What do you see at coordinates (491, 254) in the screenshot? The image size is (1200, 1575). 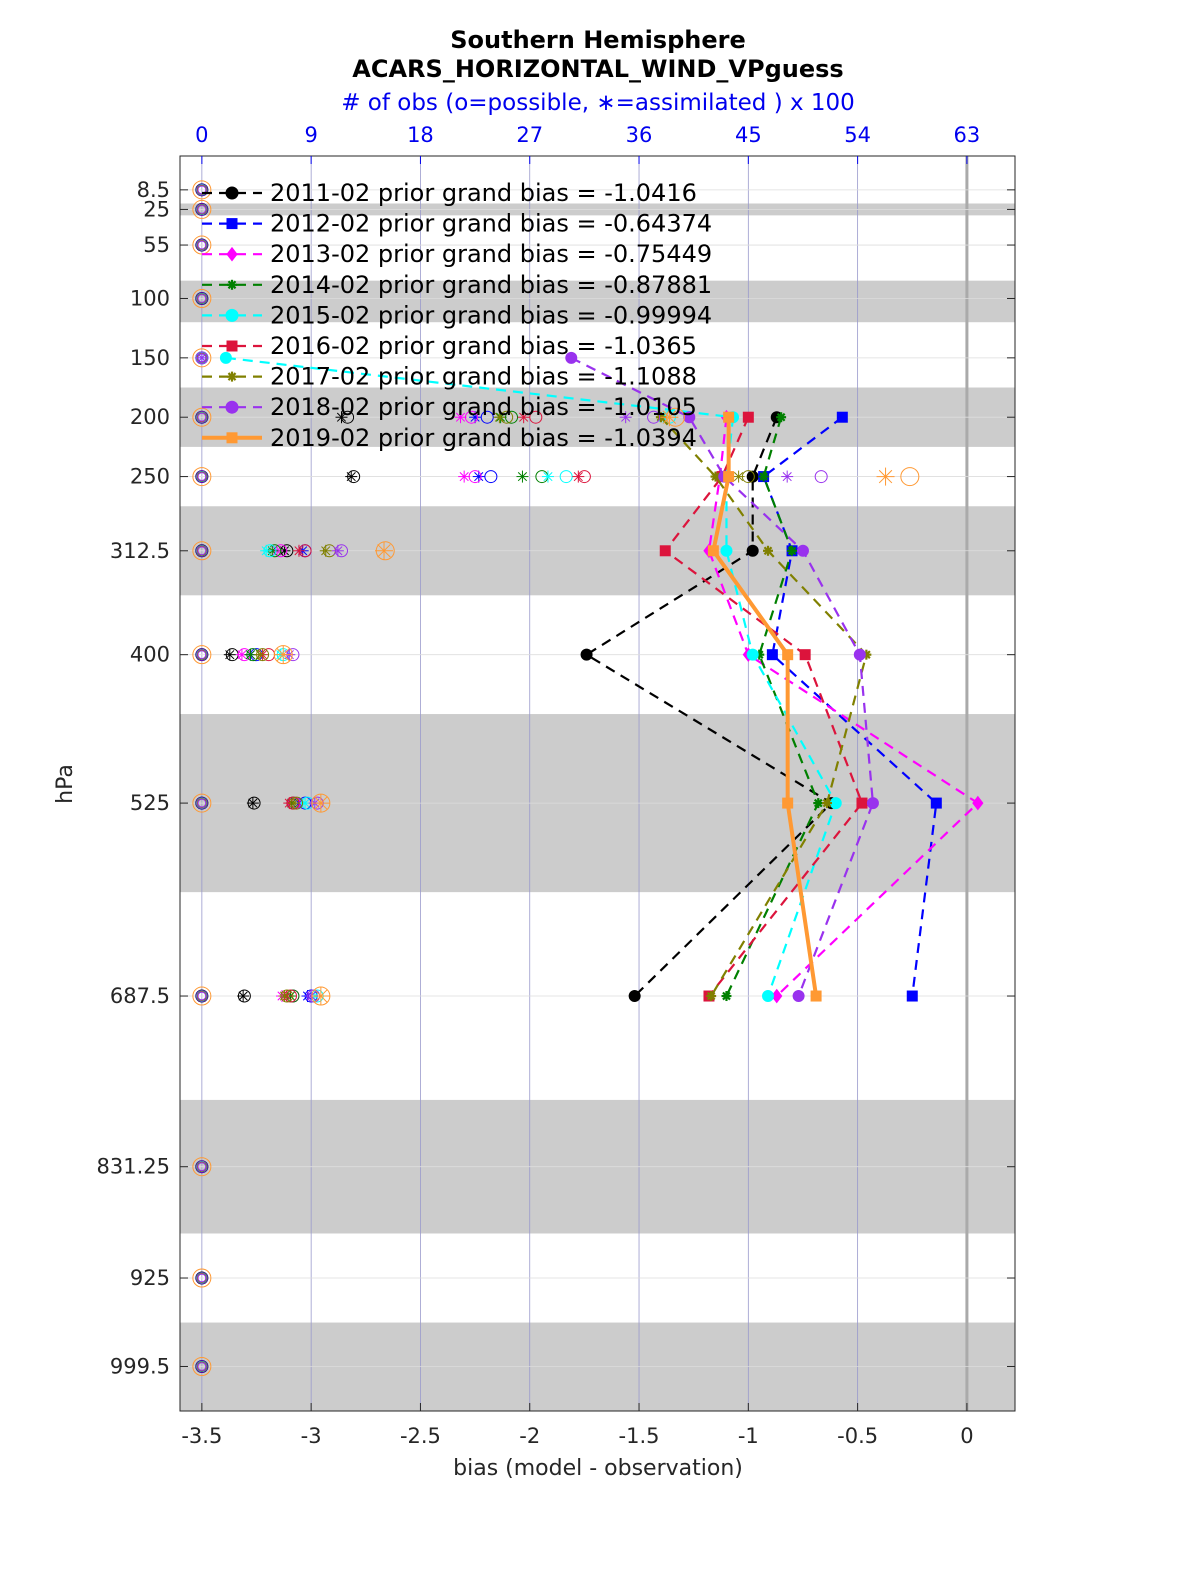 I see `legend-entry-2: 2013-02 prior grand bias = -0.75449` at bounding box center [491, 254].